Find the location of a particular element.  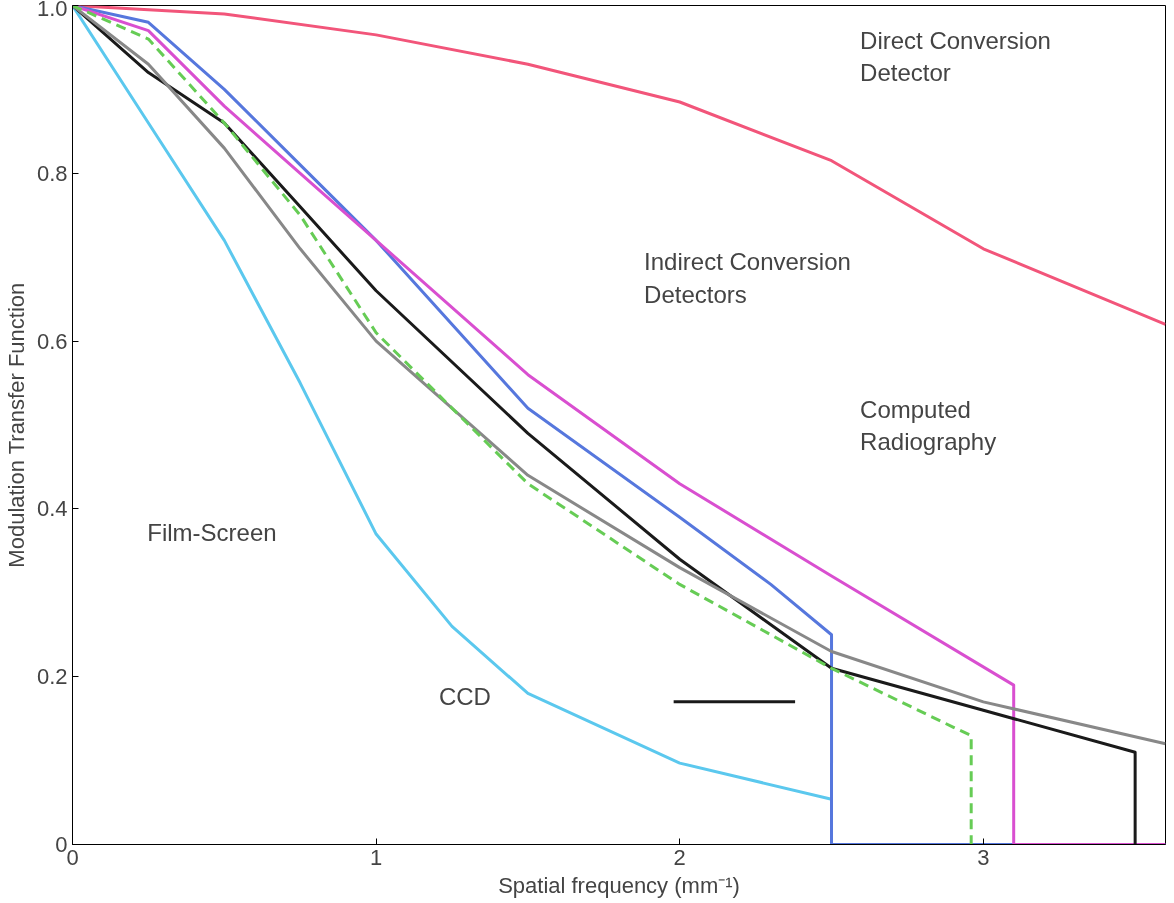

y-tick-label: 0.6 is located at coordinates (52, 341).